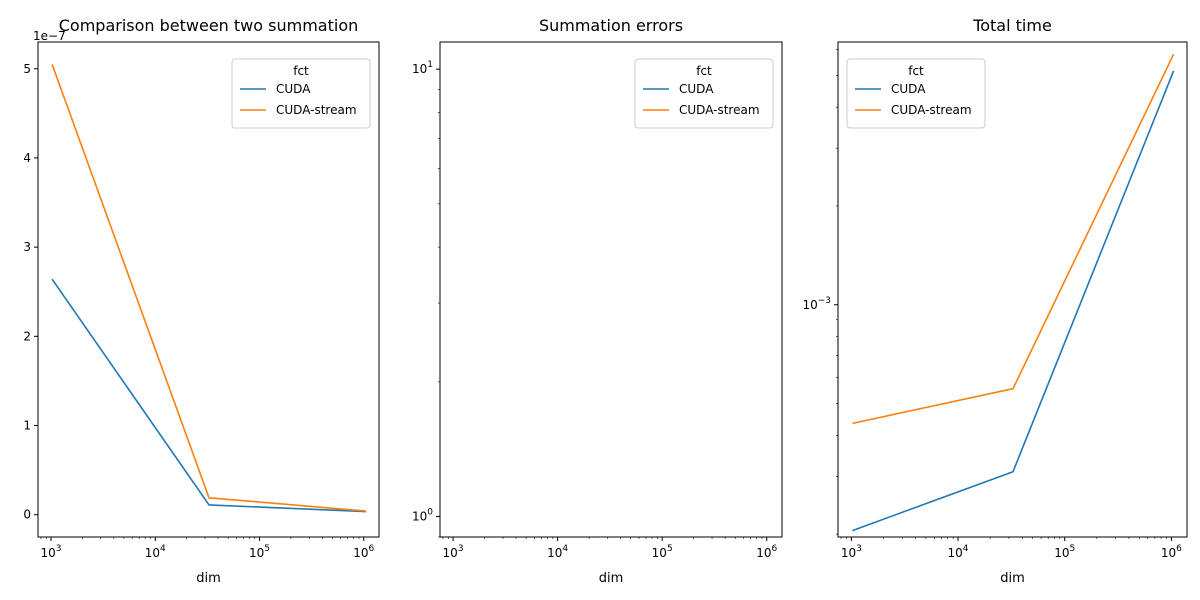 The image size is (1200, 600). Describe the element at coordinates (27, 247) in the screenshot. I see `y-tick-label: 3` at that location.